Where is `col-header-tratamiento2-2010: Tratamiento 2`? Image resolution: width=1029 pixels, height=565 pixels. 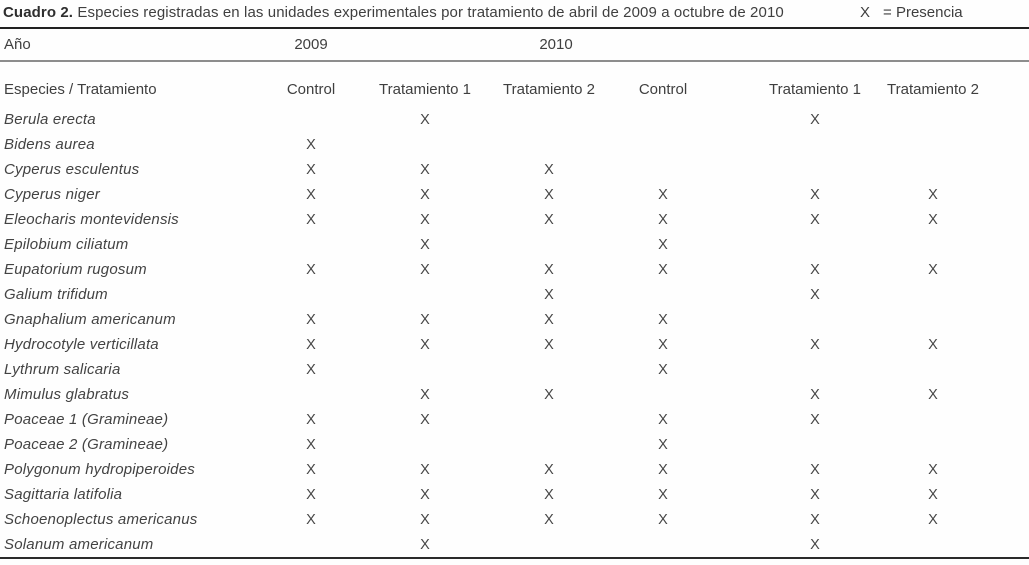
col-header-tratamiento2-2010: Tratamiento 2 is located at coordinates (933, 89).